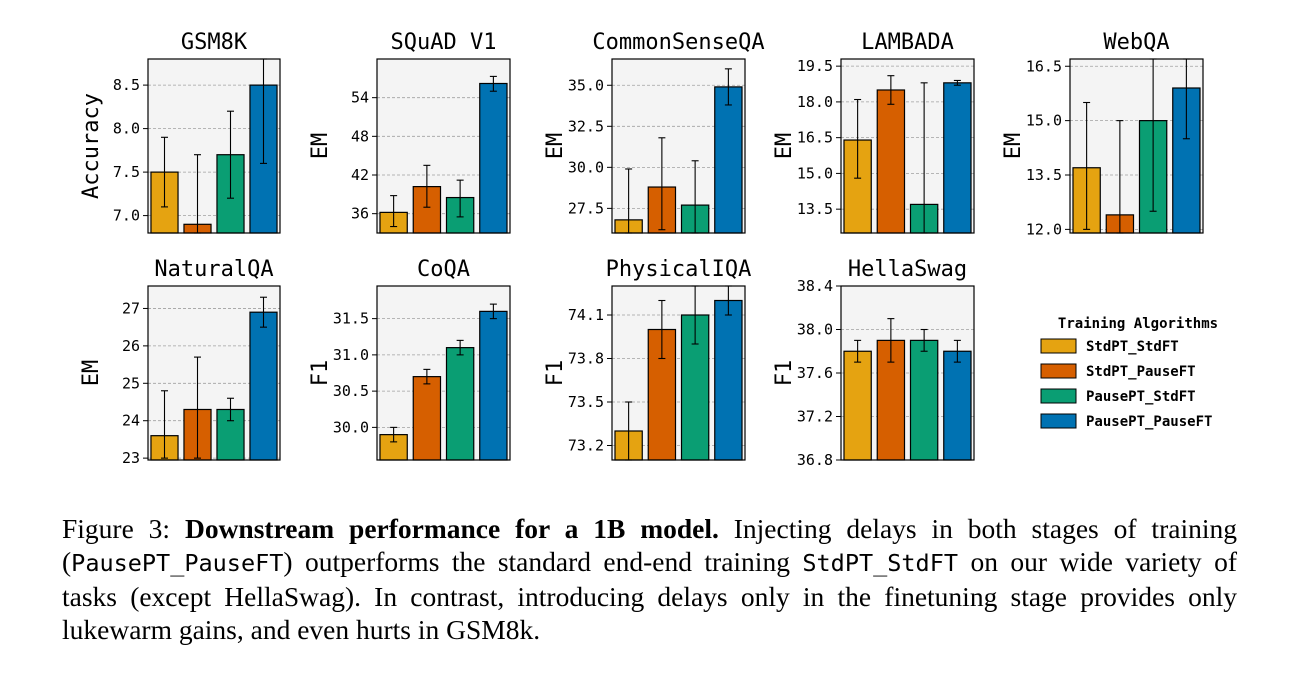 Image resolution: width=1290 pixels, height=674 pixels. What do you see at coordinates (177, 563) in the screenshot?
I see `caption-code-1: PausePT_PauseFT` at bounding box center [177, 563].